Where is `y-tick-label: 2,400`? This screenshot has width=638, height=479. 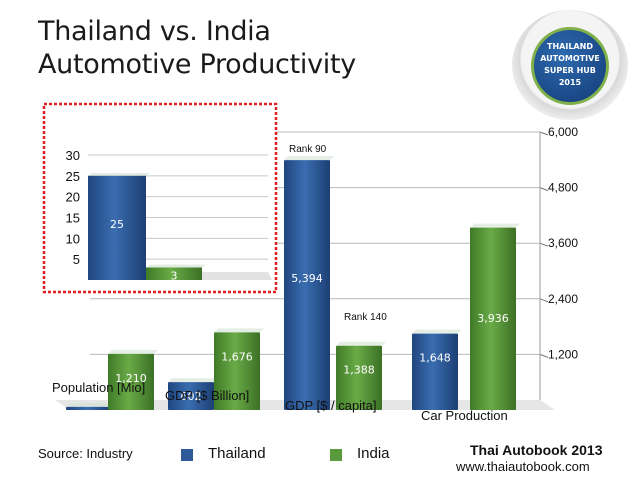 y-tick-label: 2,400 is located at coordinates (563, 299).